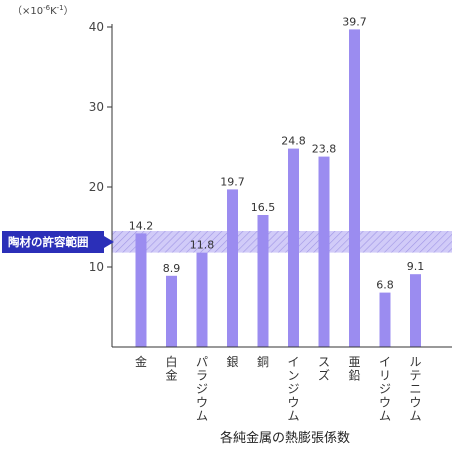 This screenshot has width=454, height=455. Describe the element at coordinates (324, 369) in the screenshot. I see `category-label: スズ` at that location.